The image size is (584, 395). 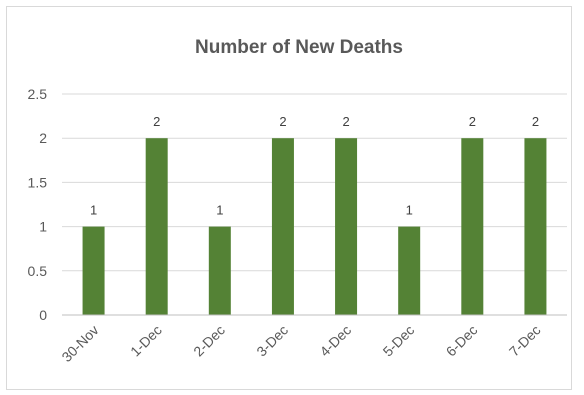 I want to click on x-tick-label: 7-Dec, so click(x=525, y=341).